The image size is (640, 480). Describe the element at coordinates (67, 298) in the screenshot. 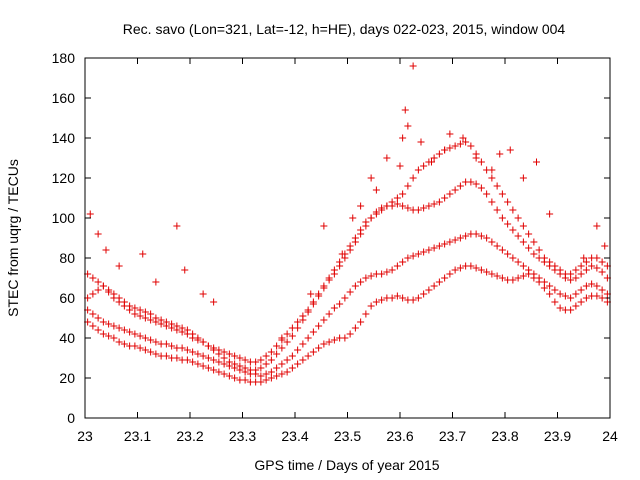

I see `y-tick-label: 60` at that location.